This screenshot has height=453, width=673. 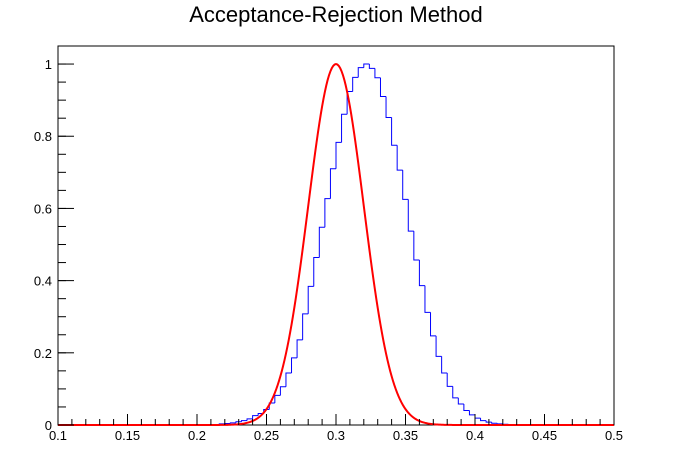 What do you see at coordinates (48, 425) in the screenshot?
I see `y-tick-label: 0` at bounding box center [48, 425].